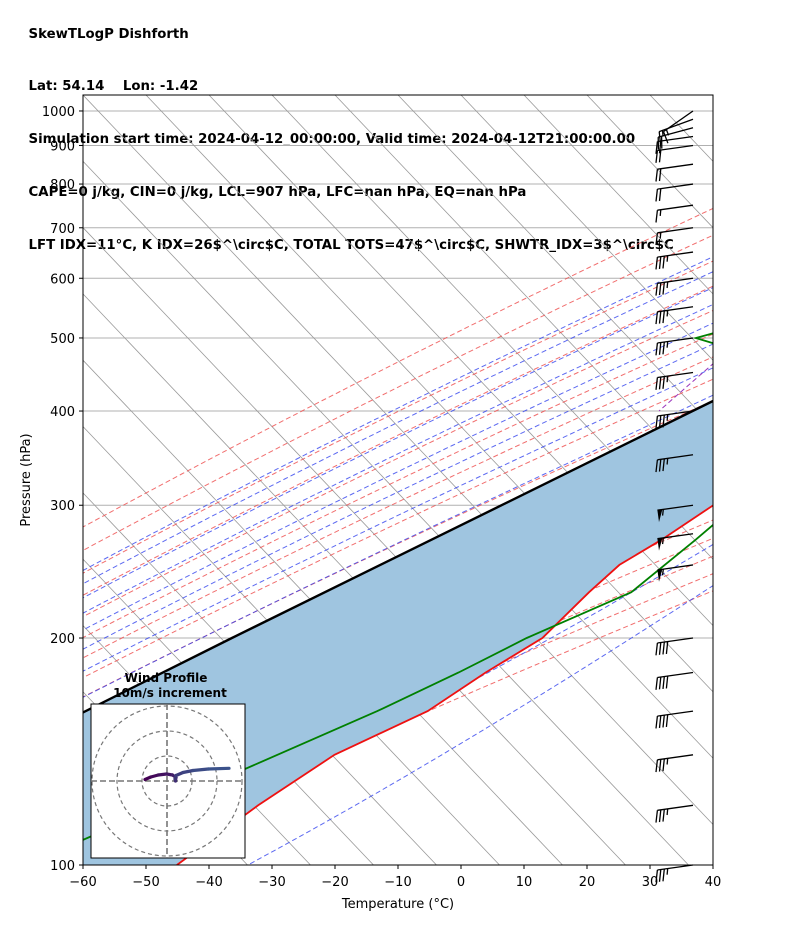 Image resolution: width=794 pixels, height=937 pixels. What do you see at coordinates (461, 882) in the screenshot?
I see `x-tick-label: 0` at bounding box center [461, 882].